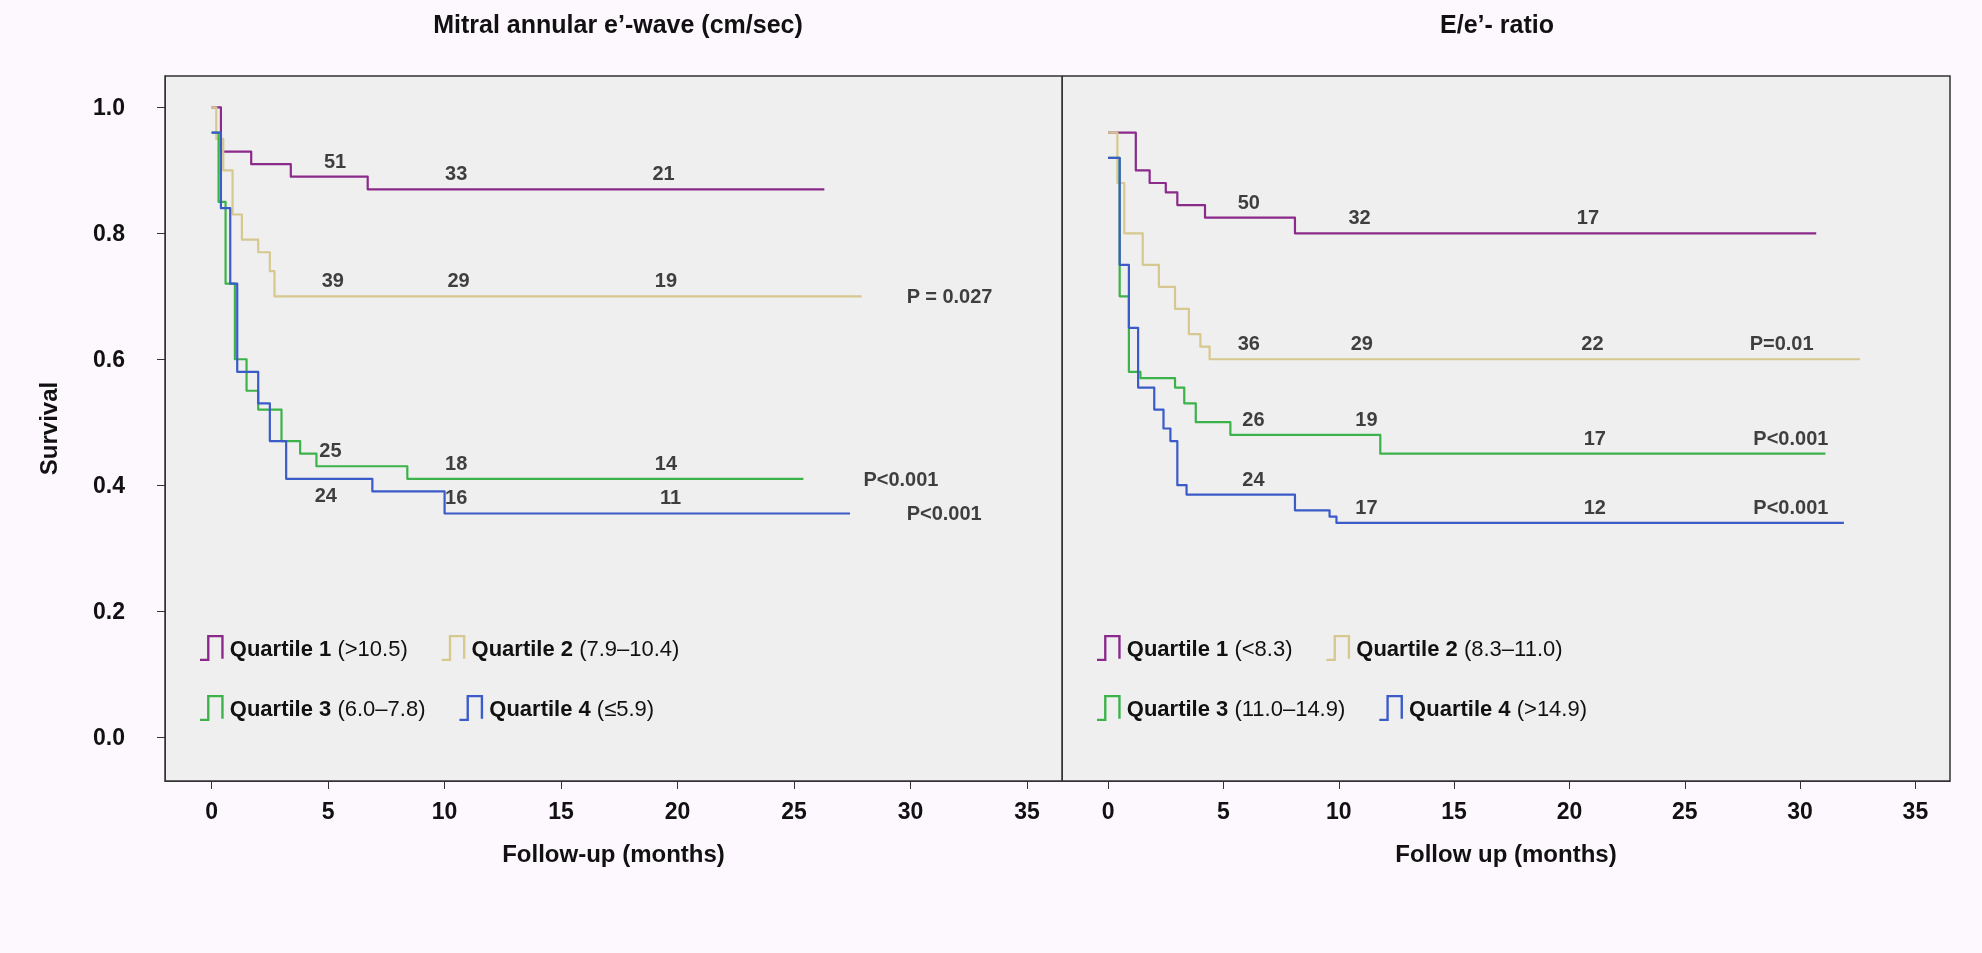  I want to click on x-axis-title: Follow up (months), so click(1506, 853).